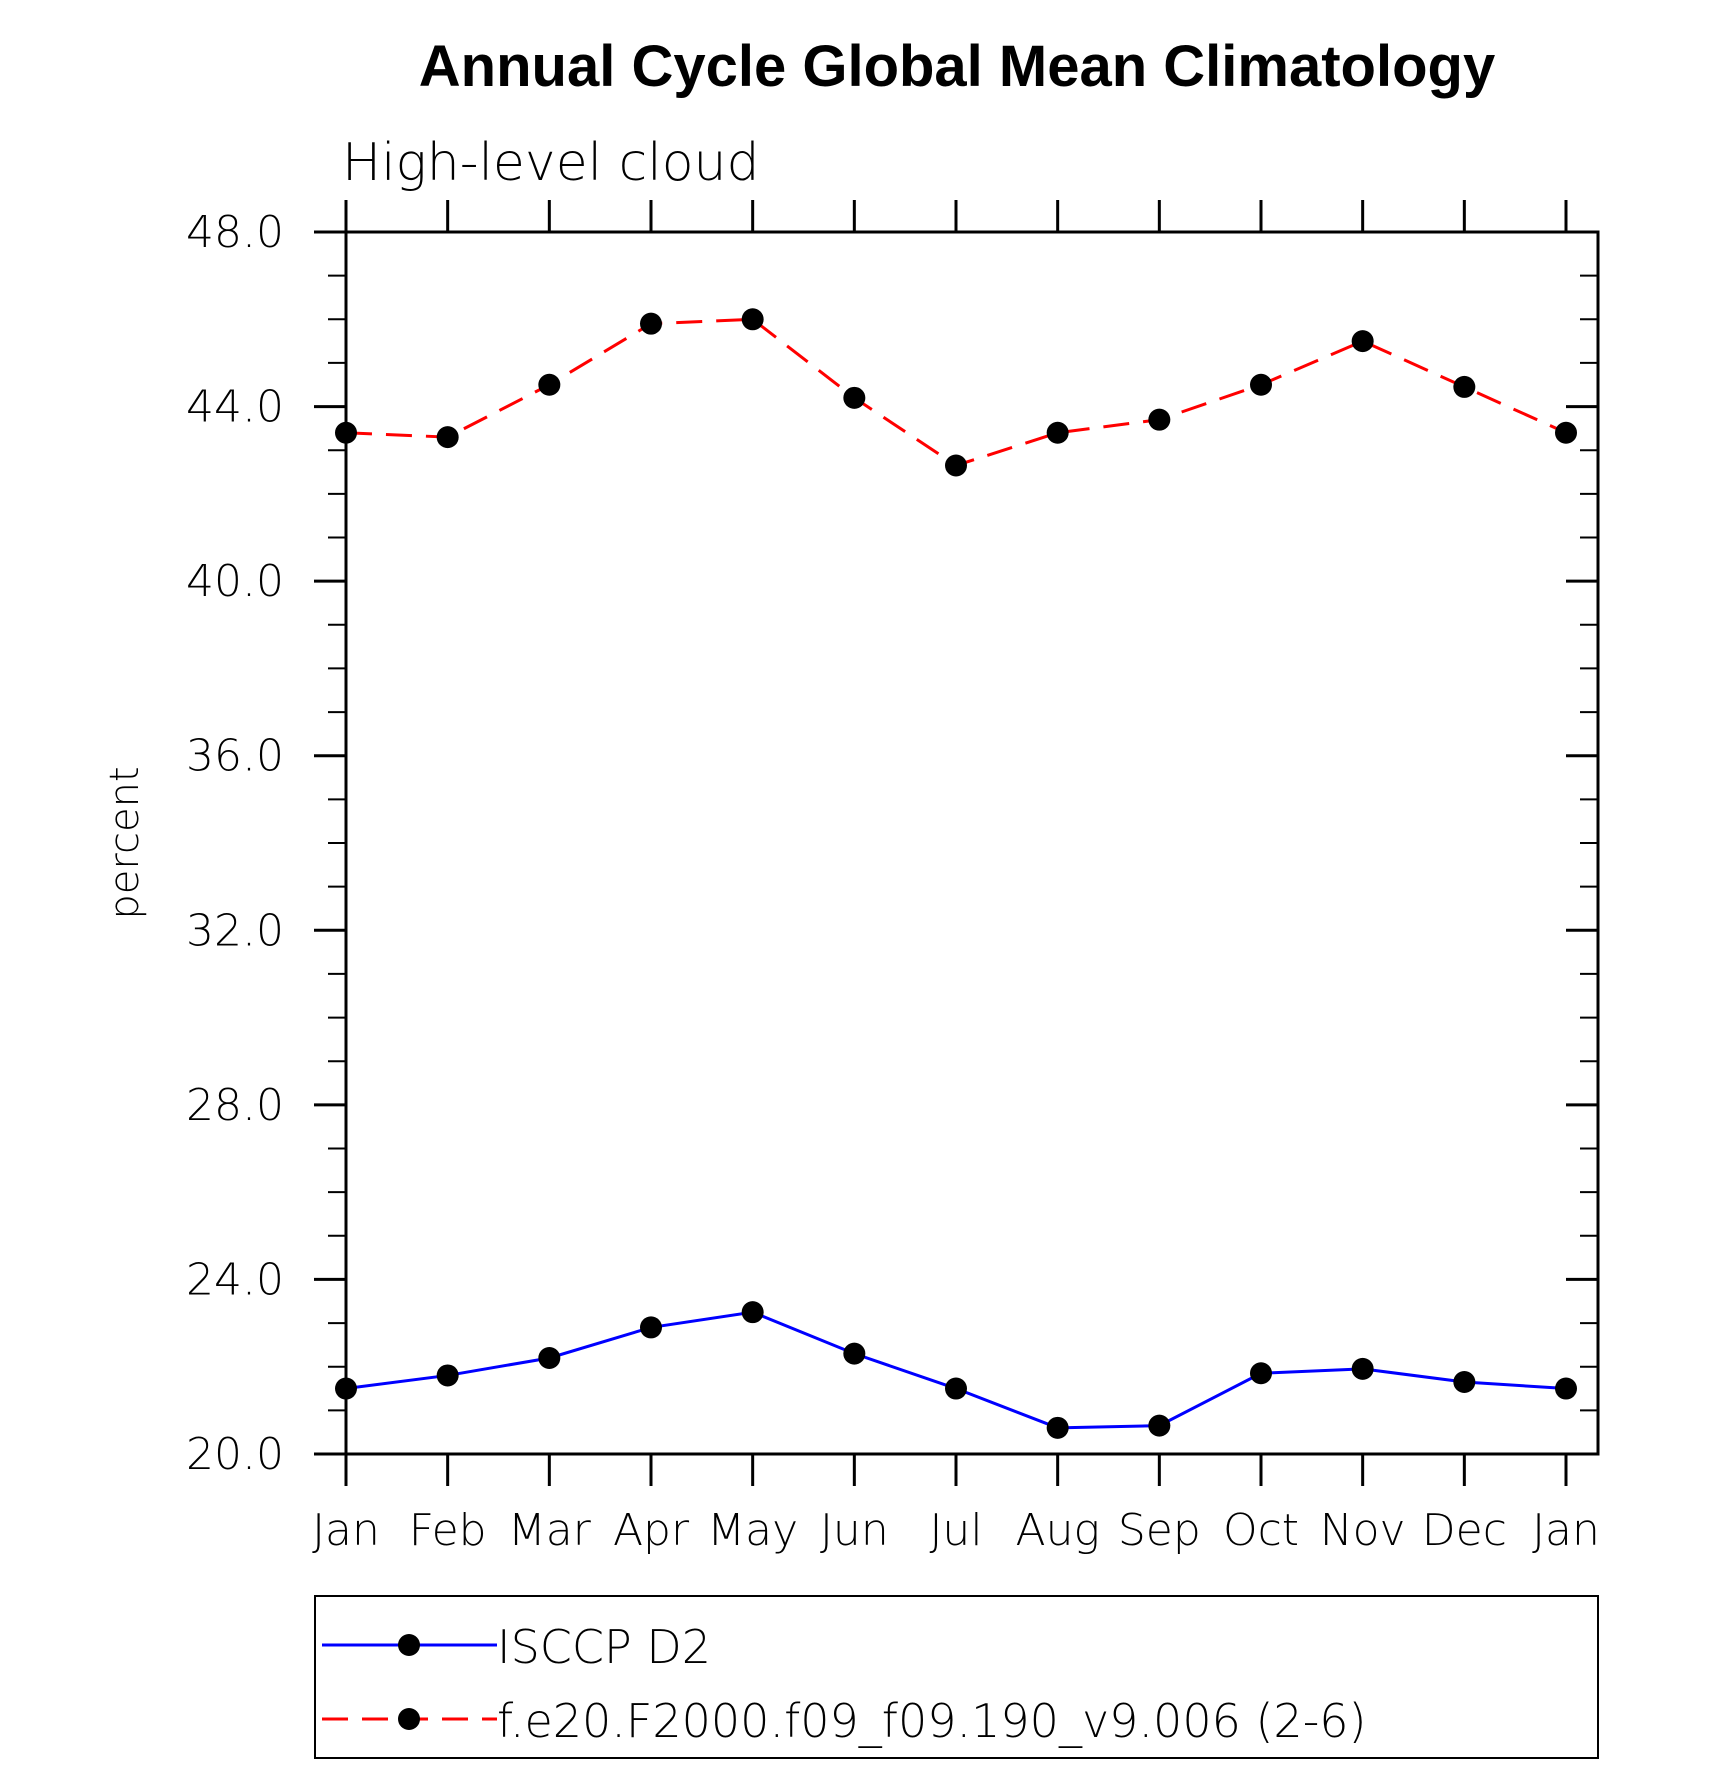 The image size is (1710, 1767). What do you see at coordinates (550, 163) in the screenshot?
I see `chart-subtitle: High-level cloud` at bounding box center [550, 163].